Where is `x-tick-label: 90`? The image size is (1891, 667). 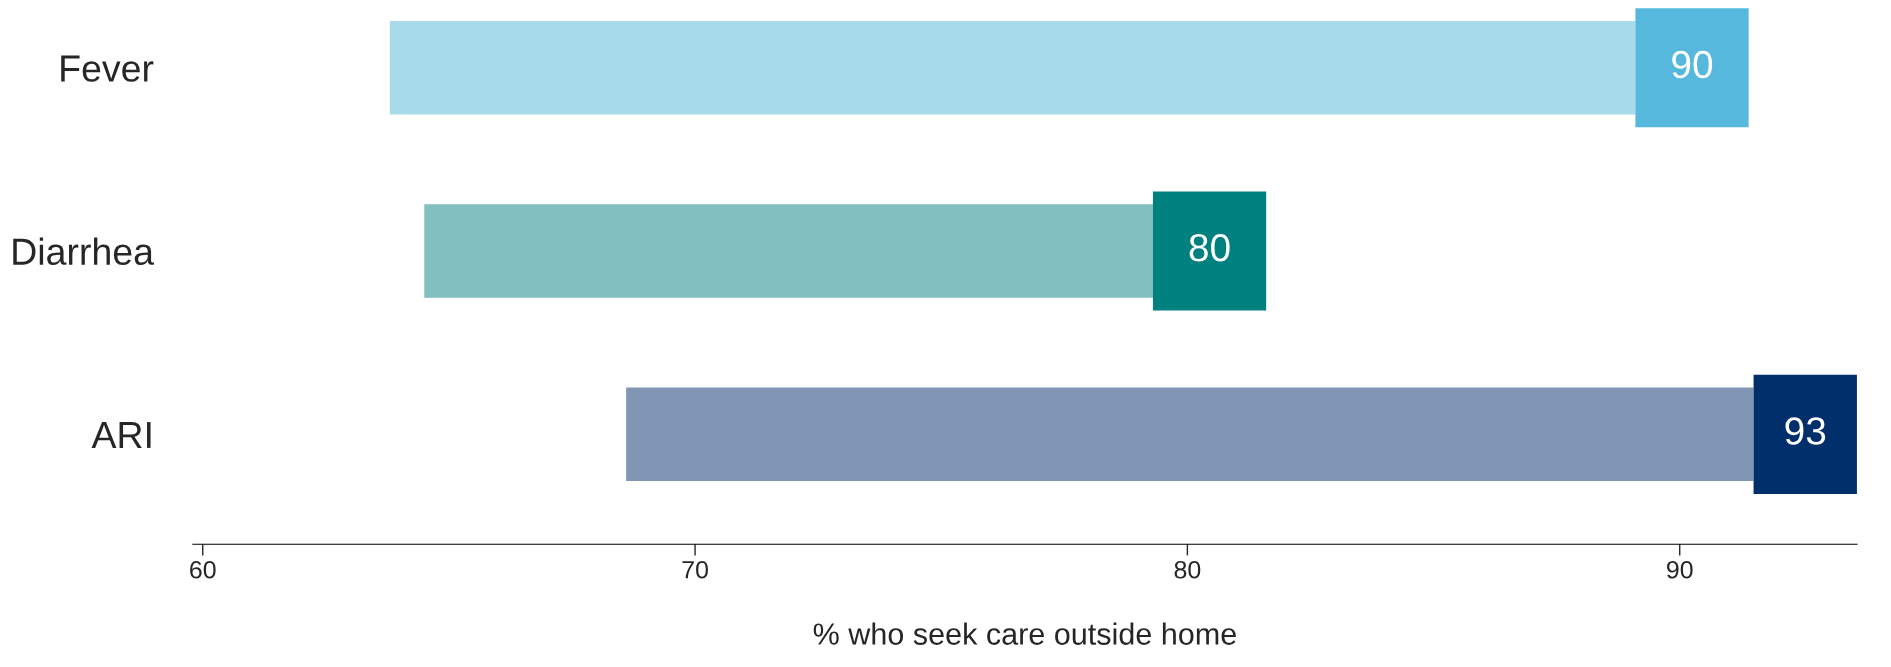 x-tick-label: 90 is located at coordinates (1679, 569).